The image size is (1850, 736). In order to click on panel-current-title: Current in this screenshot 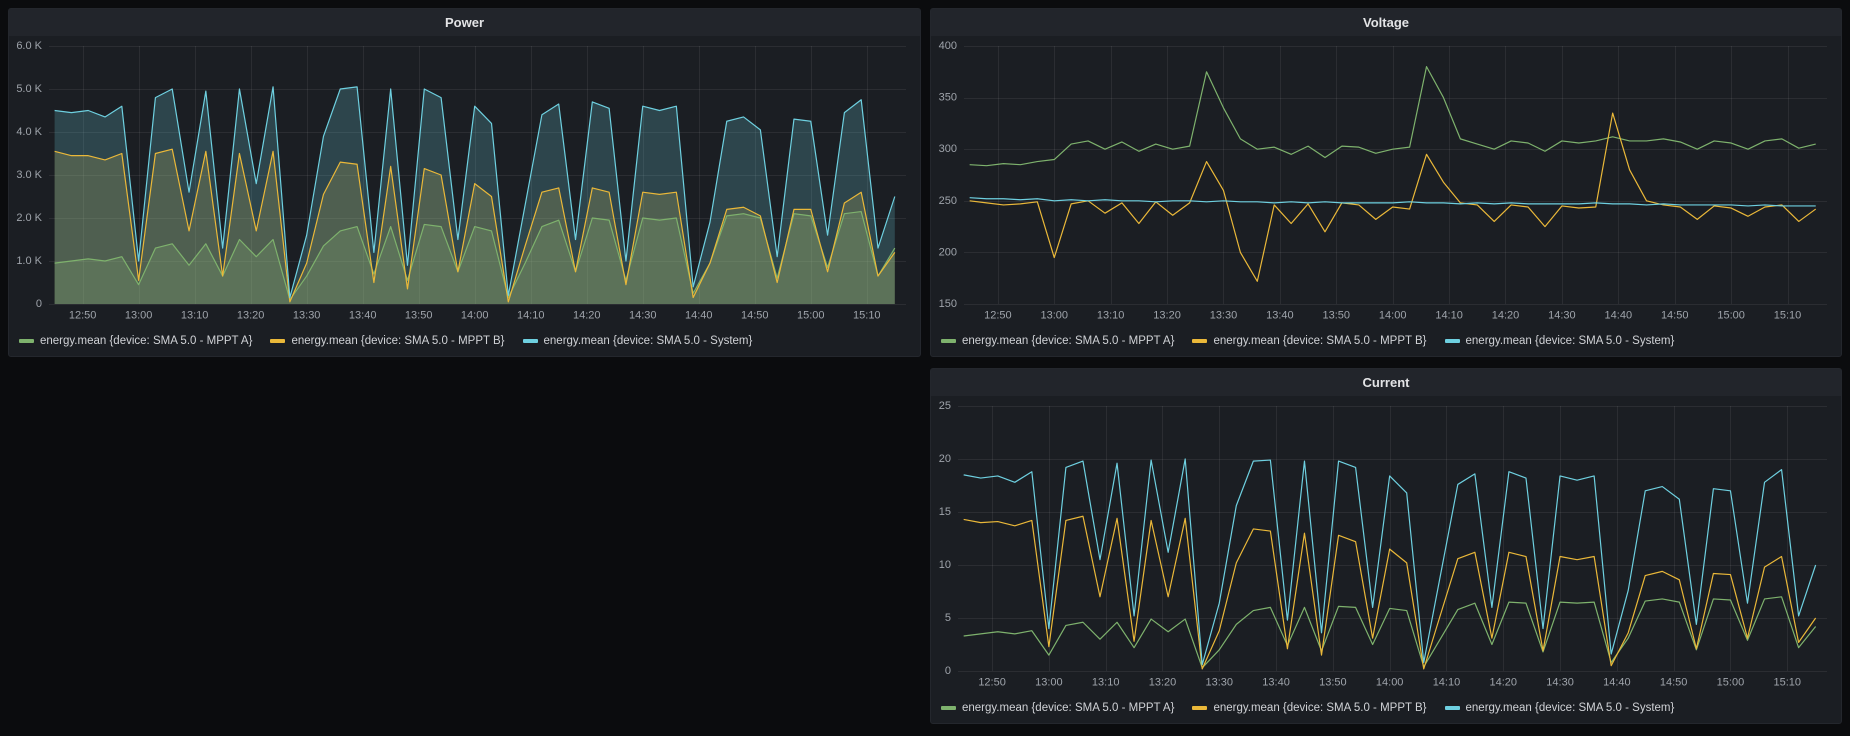, I will do `click(1386, 382)`.